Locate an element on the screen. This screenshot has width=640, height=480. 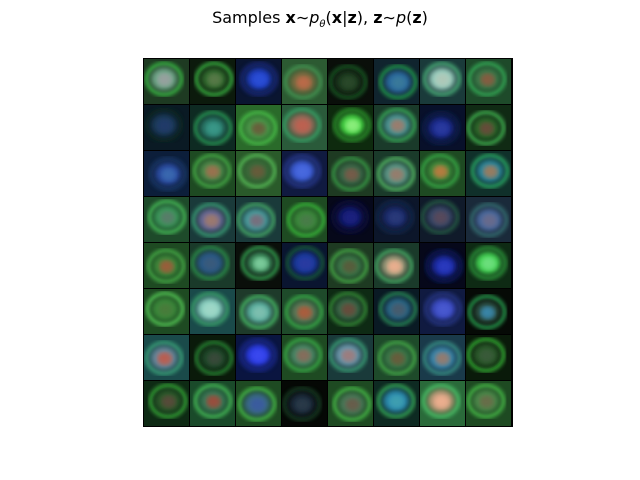
title-lparen: ( is located at coordinates (328, 17).